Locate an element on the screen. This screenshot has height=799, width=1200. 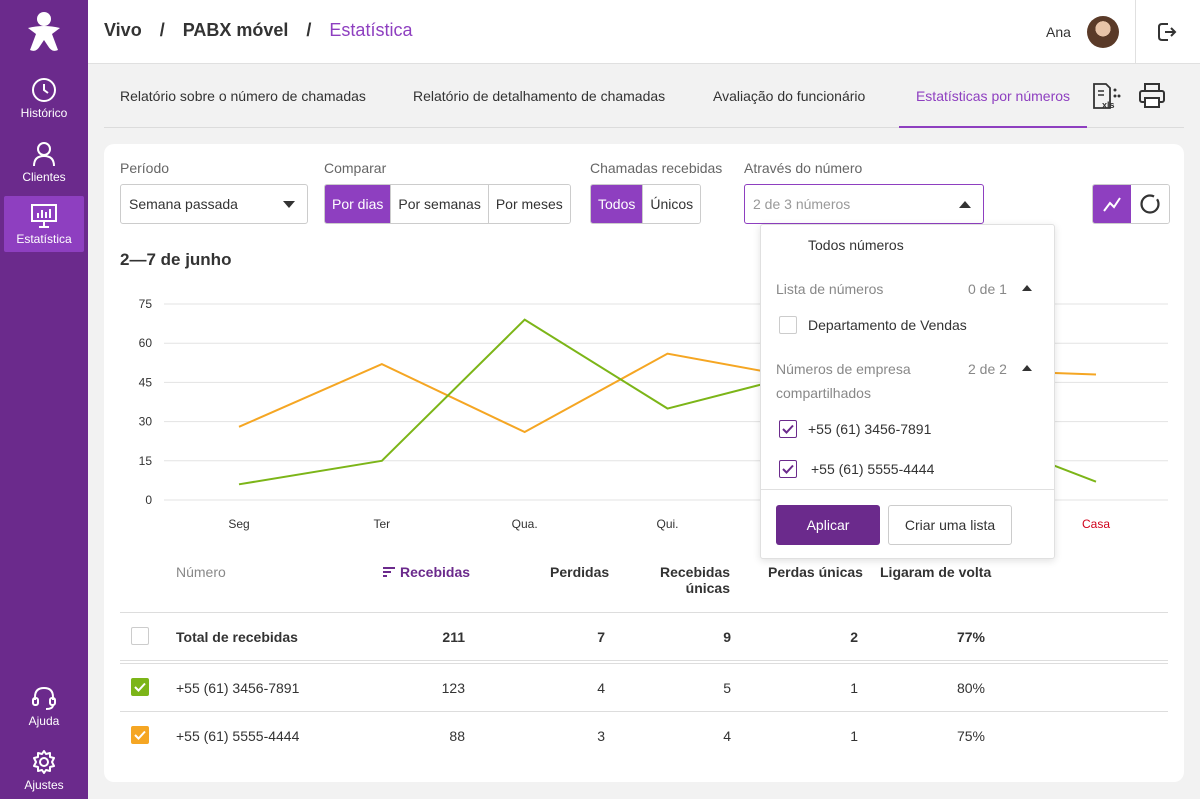
comparar-por-dias: Por dias is located at coordinates (358, 204).